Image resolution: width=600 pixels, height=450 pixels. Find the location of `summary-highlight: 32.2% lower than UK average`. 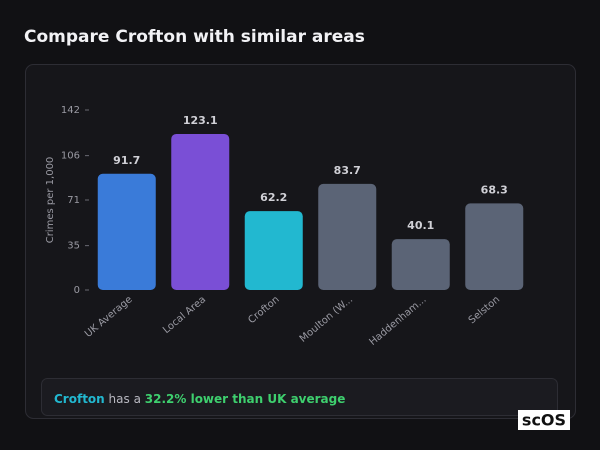

summary-highlight: 32.2% lower than UK average is located at coordinates (245, 399).